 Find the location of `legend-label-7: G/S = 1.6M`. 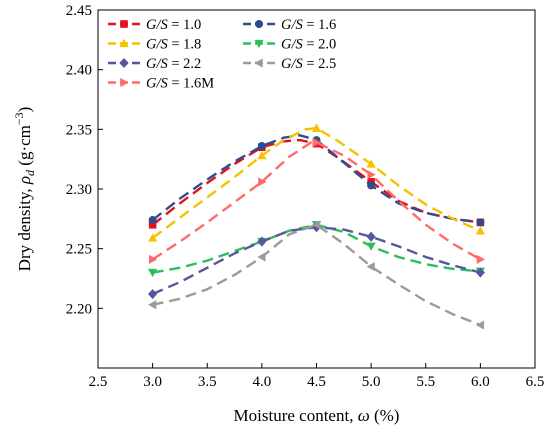

legend-label-7: G/S = 1.6M is located at coordinates (180, 84).